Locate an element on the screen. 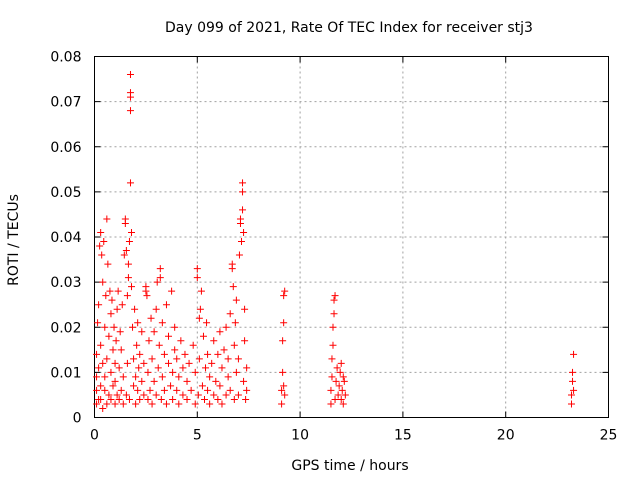 The height and width of the screenshot is (480, 640). y-tick-label: 0.04 is located at coordinates (65, 238).